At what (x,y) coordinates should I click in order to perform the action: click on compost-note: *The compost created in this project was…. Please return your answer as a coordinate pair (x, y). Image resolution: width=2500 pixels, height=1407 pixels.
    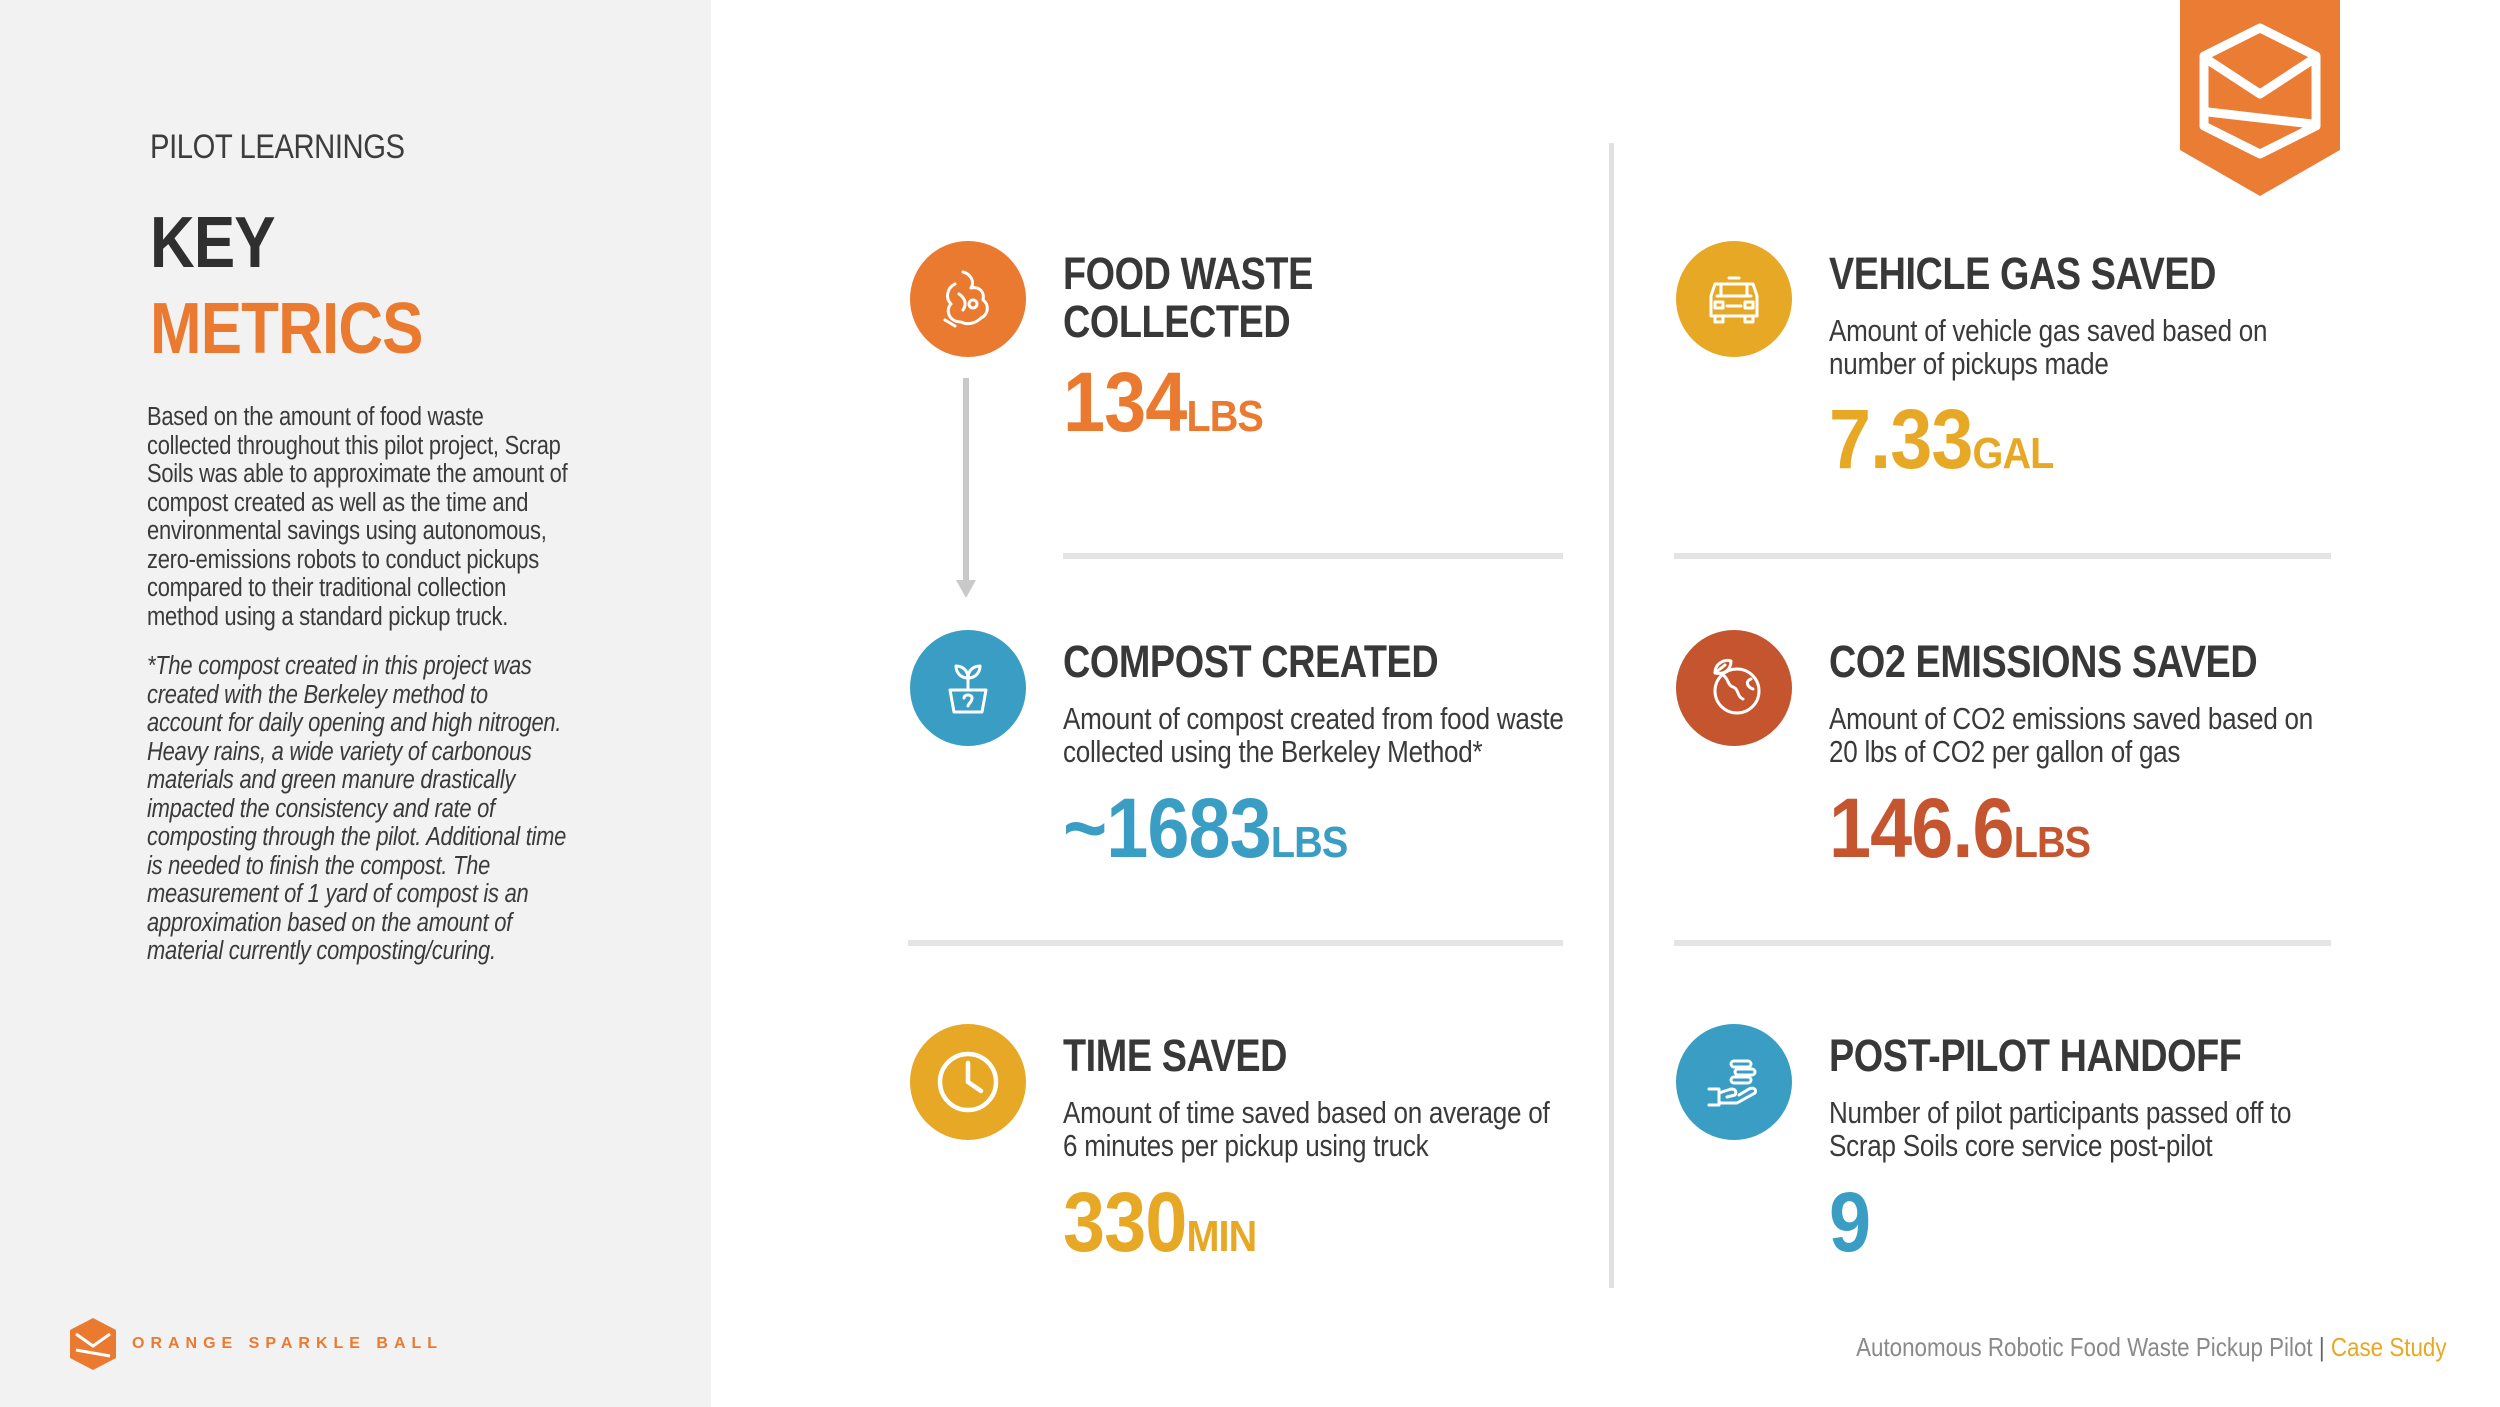
    Looking at the image, I should click on (357, 808).